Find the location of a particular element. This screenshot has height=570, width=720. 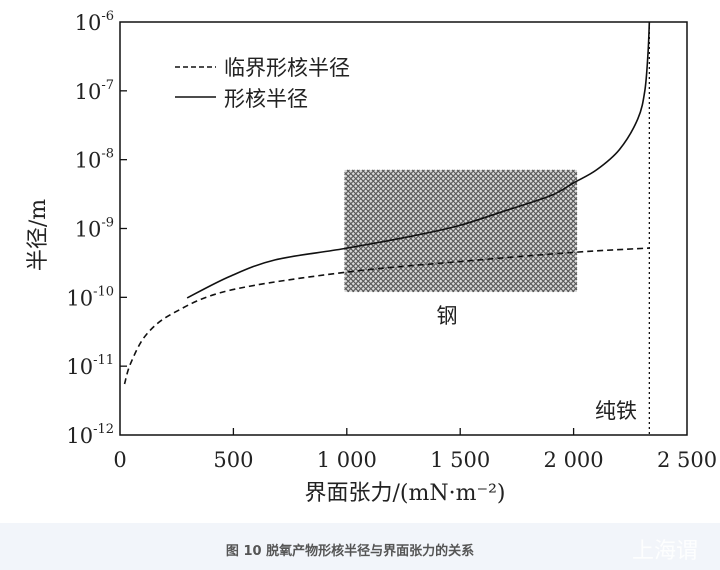

x-tick-label: 2 500 is located at coordinates (687, 460).